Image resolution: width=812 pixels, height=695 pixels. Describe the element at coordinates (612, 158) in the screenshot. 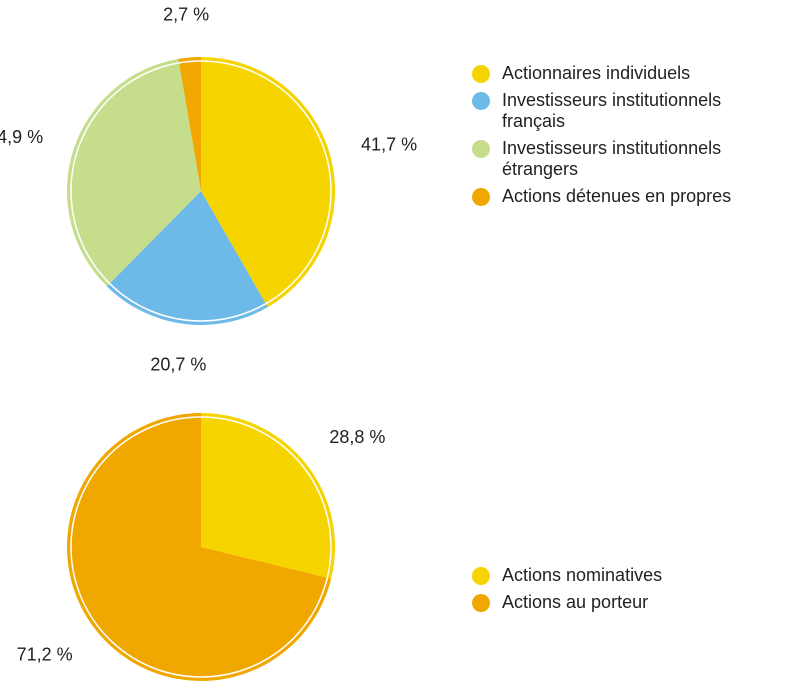

I see `legend-label: Investisseurs institutionnels étrangers` at that location.